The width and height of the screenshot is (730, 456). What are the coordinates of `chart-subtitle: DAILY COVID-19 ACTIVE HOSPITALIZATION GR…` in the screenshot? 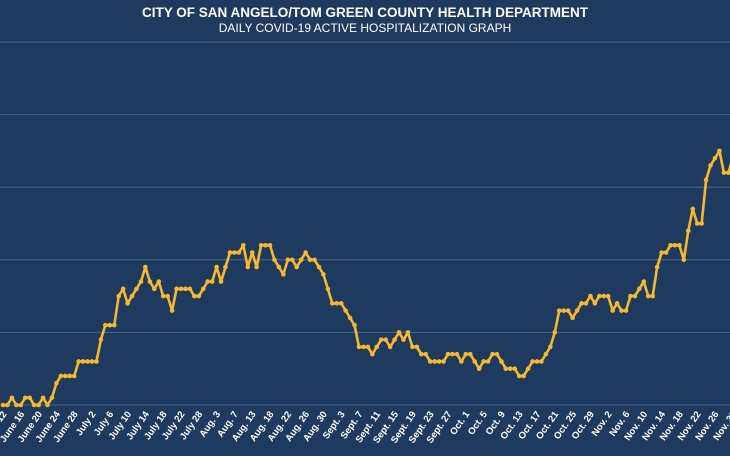 It's located at (365, 28).